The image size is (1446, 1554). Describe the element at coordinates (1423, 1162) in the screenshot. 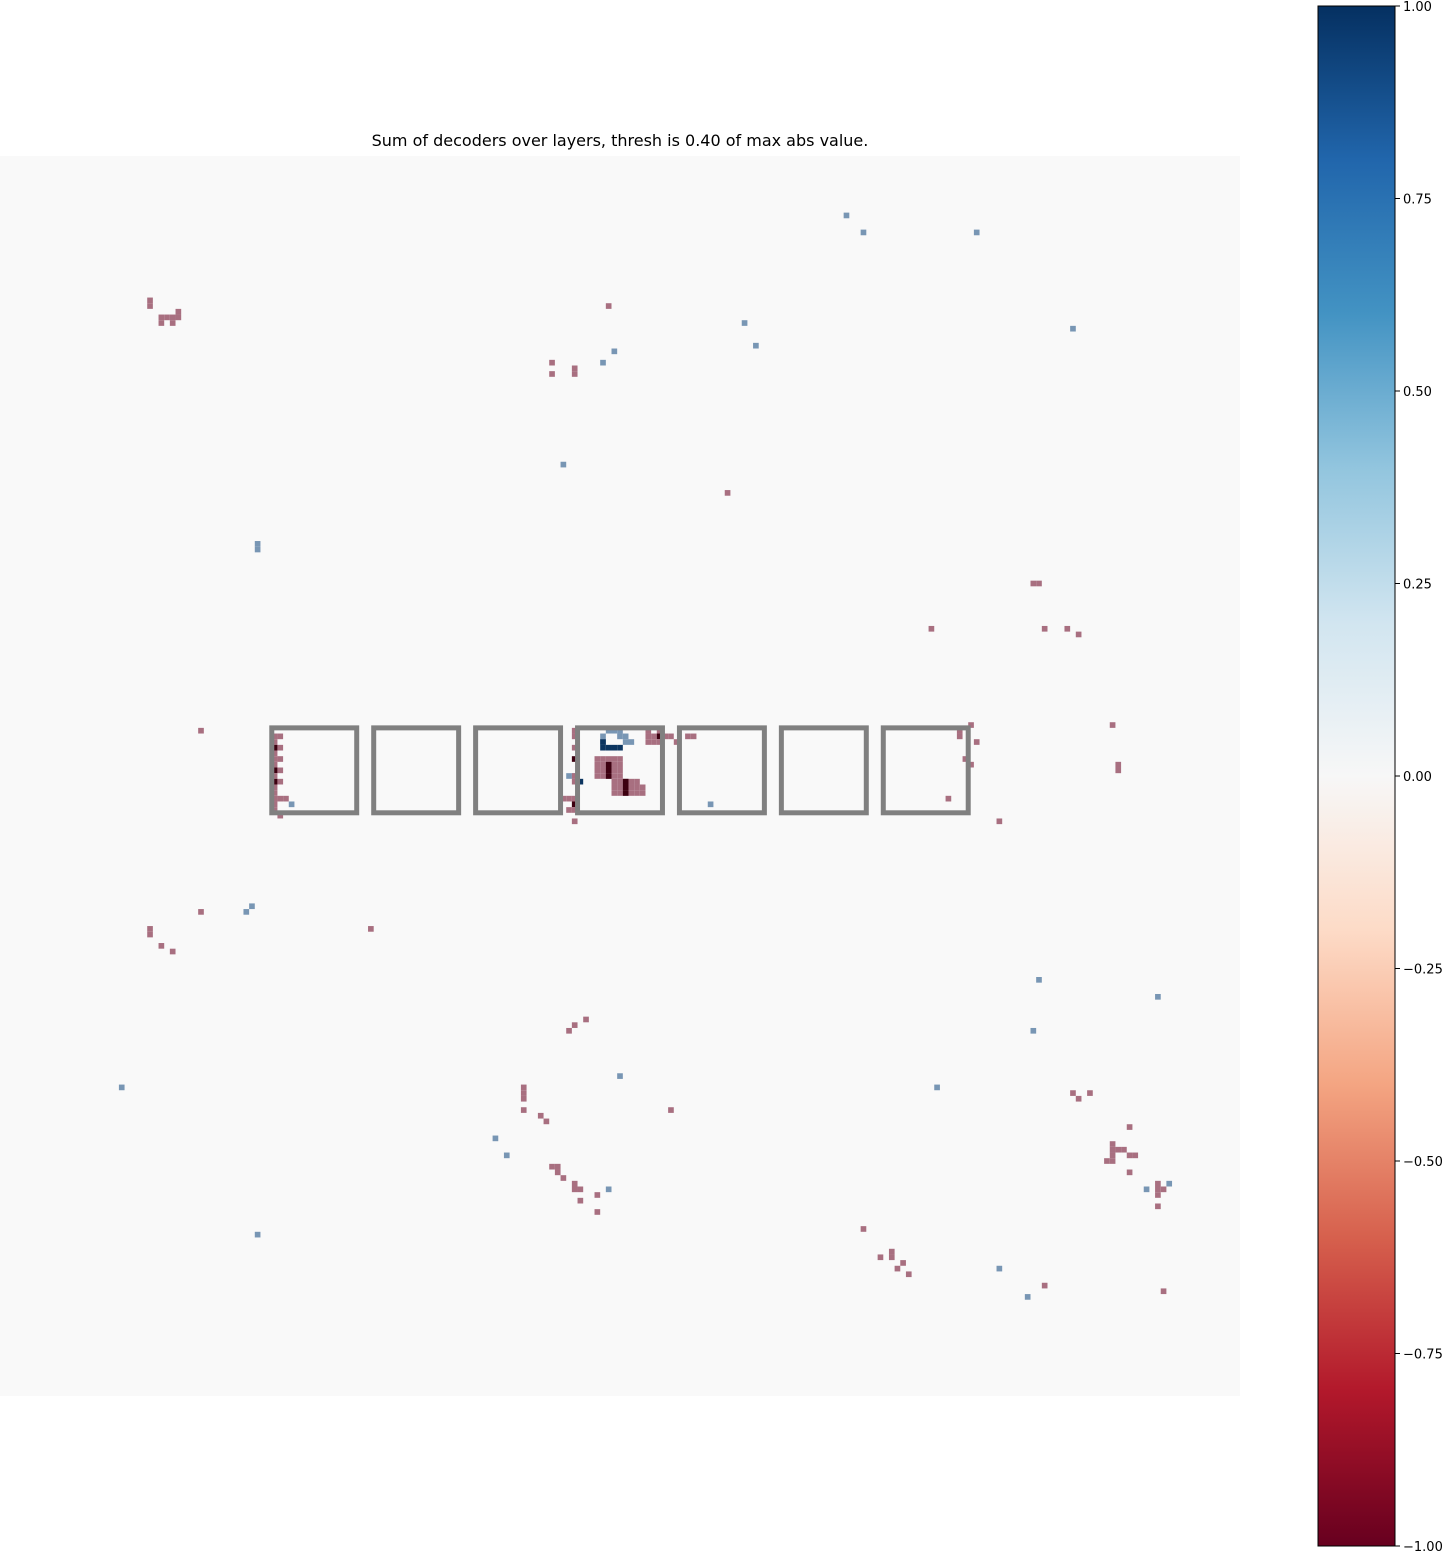

I see `colorbar-tick-label: −0.50` at that location.